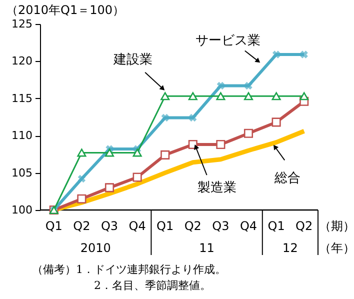 The width and height of the screenshot is (354, 299). I want to click on y-tick-label: 120, so click(22, 61).